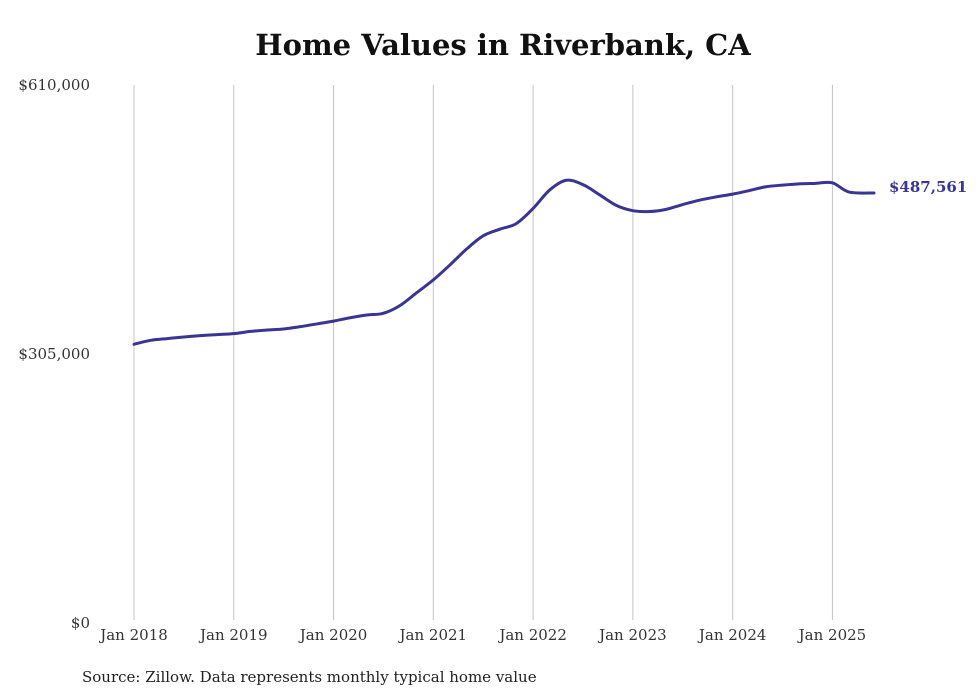  Describe the element at coordinates (632, 635) in the screenshot. I see `x-tick-label: Jan 2023` at that location.